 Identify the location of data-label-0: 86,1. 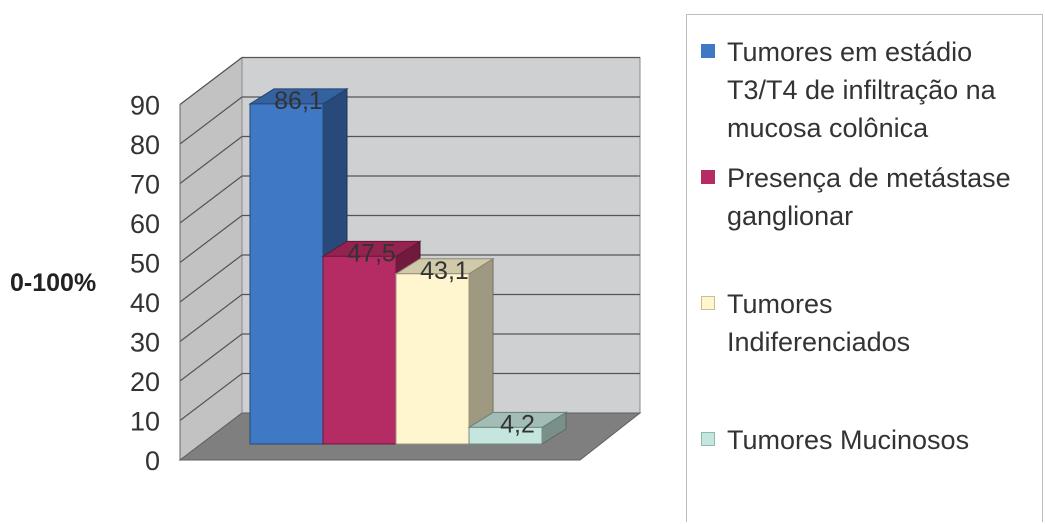
(298, 101).